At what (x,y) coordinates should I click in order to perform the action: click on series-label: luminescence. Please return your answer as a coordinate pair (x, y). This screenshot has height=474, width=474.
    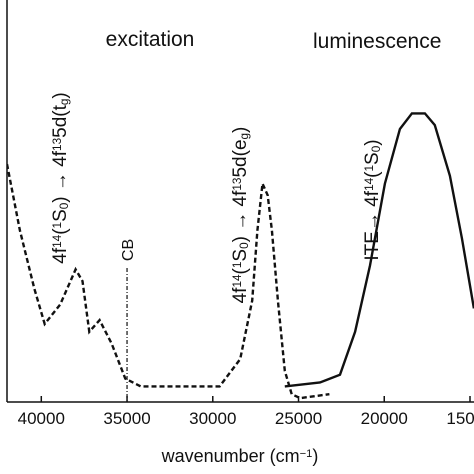
    Looking at the image, I should click on (377, 41).